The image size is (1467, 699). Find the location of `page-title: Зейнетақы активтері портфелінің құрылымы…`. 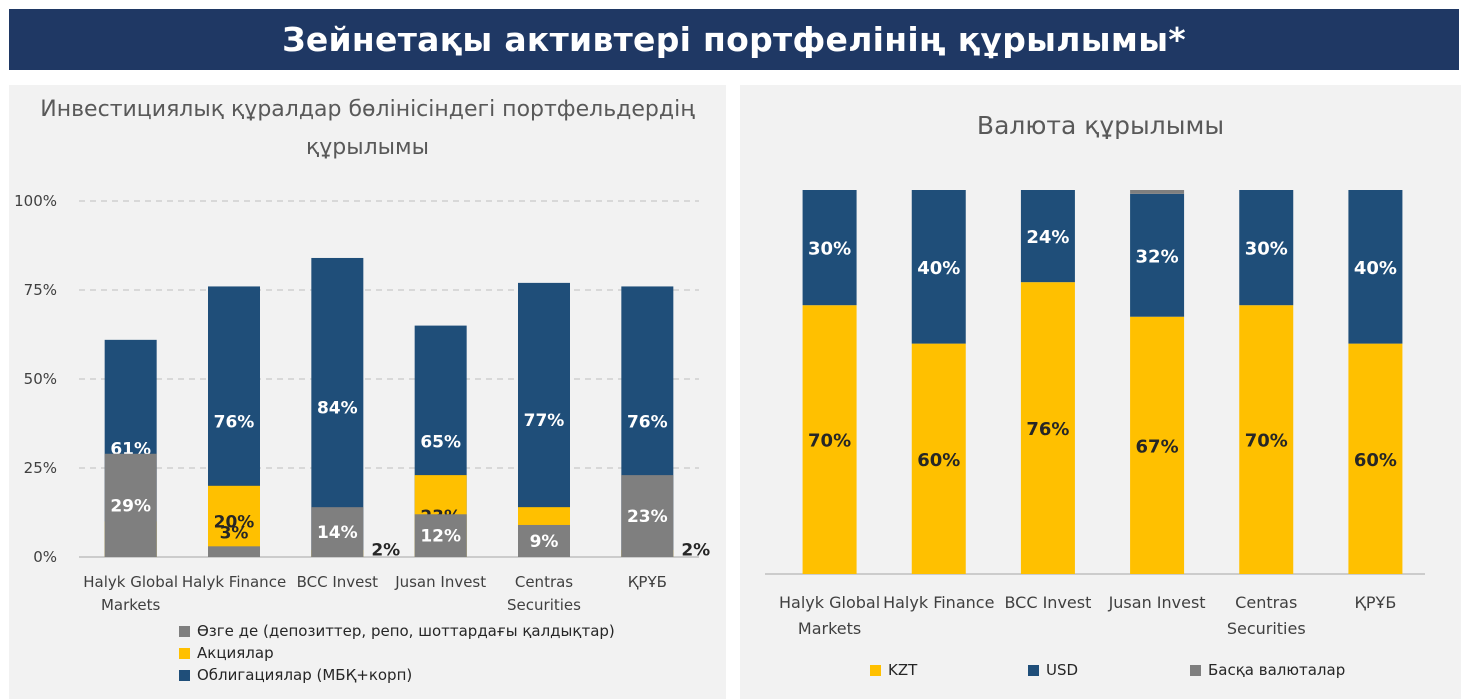

page-title: Зейнетақы активтері портфелінің құрылымы… is located at coordinates (734, 39).